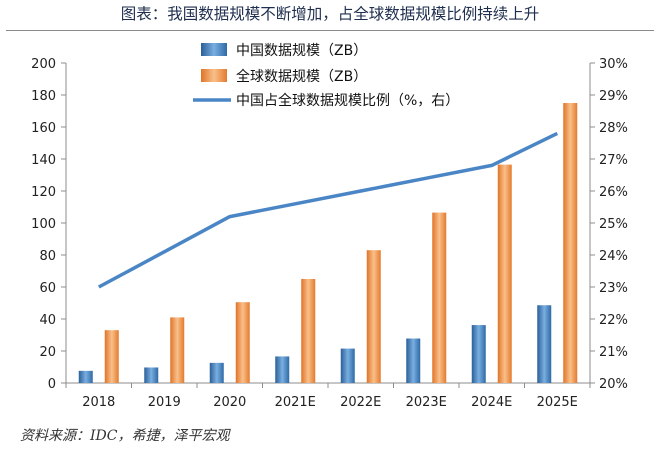 Image resolution: width=660 pixels, height=451 pixels. I want to click on y-right-tick-label: 29%, so click(613, 96).